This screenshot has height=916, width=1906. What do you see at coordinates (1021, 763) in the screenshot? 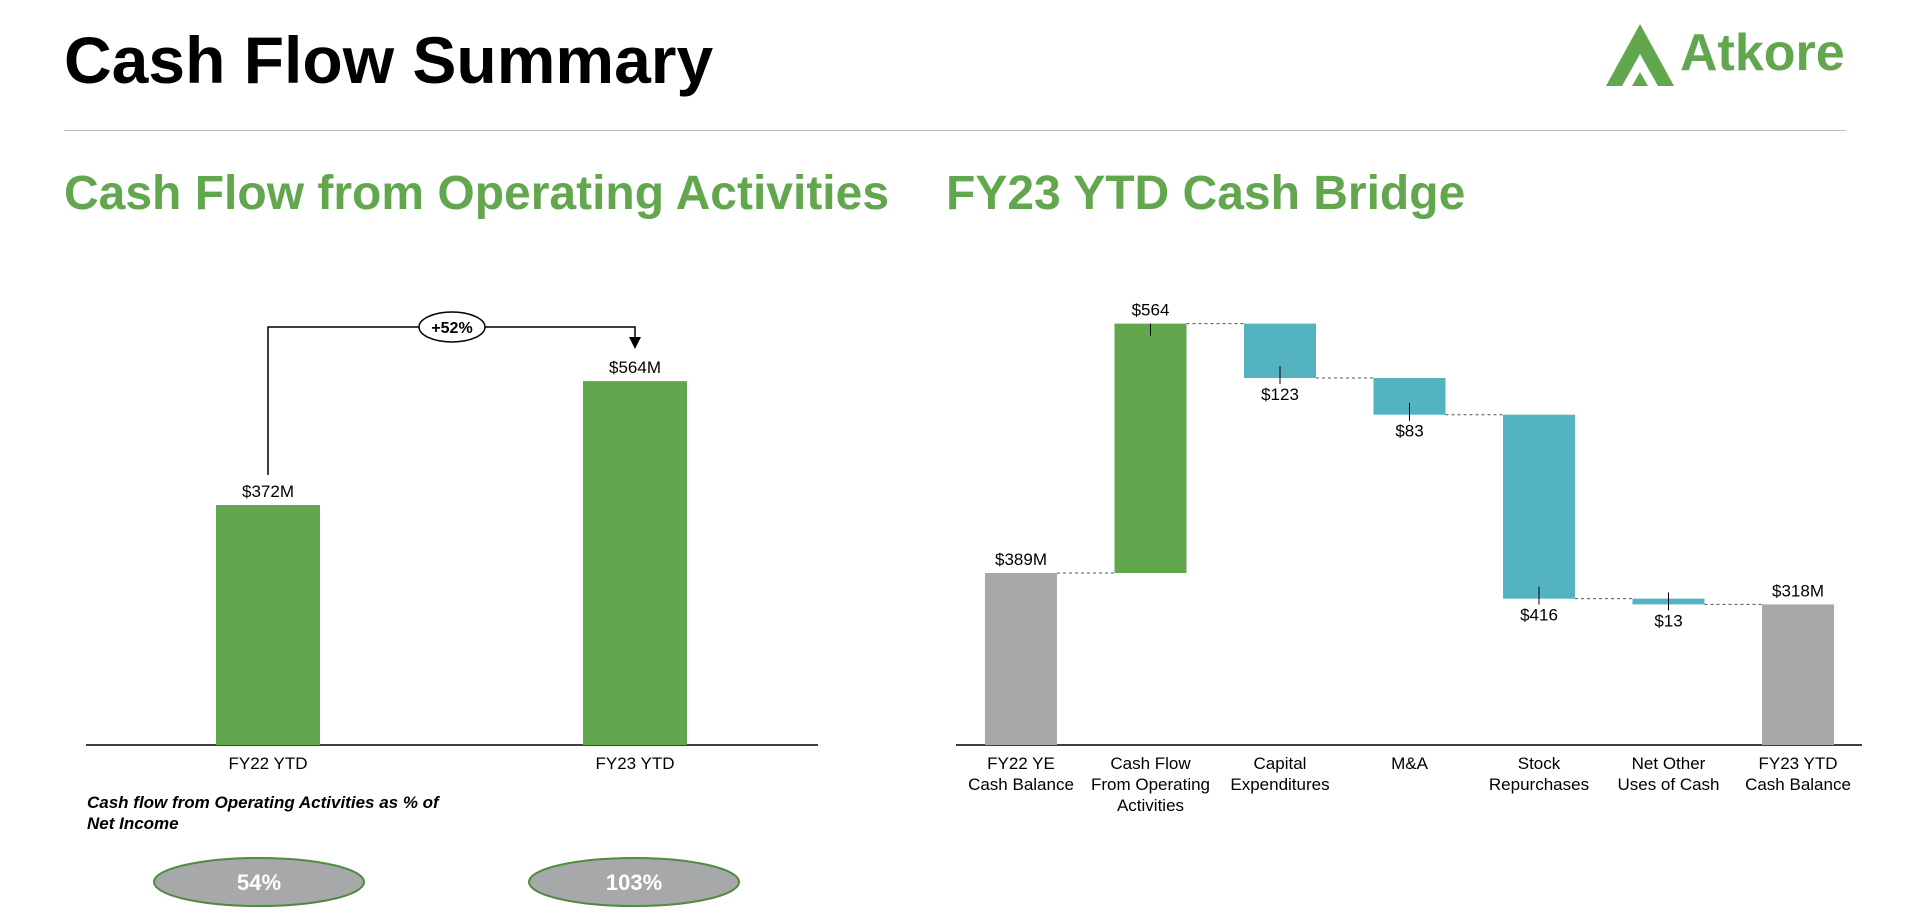
I see `waterfall-category-line: FY22 YE` at bounding box center [1021, 763].